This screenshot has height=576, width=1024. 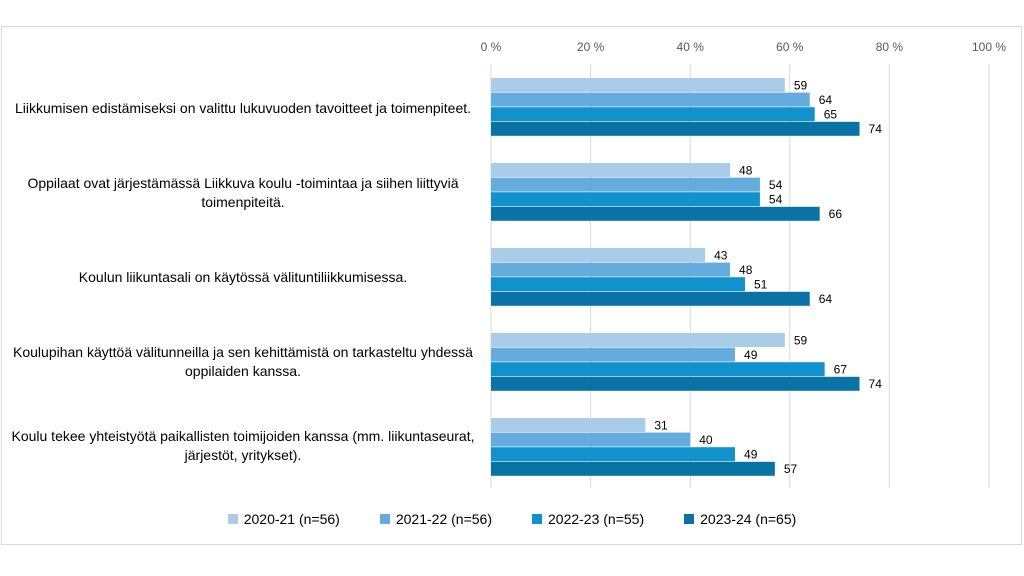 I want to click on legend-item: 2021-22 (n=56), so click(x=435, y=519).